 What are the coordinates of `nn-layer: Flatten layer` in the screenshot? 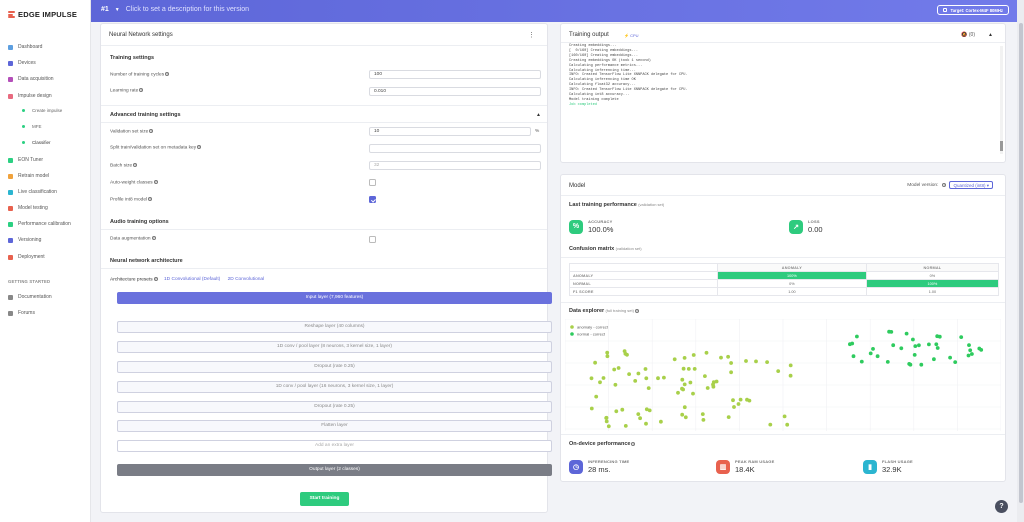 It's located at (334, 426).